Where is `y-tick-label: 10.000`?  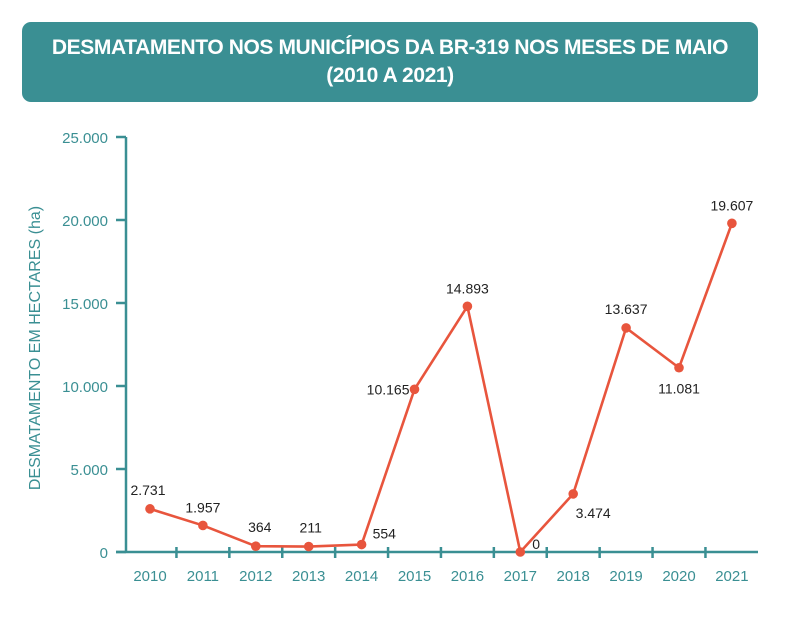 y-tick-label: 10.000 is located at coordinates (85, 387).